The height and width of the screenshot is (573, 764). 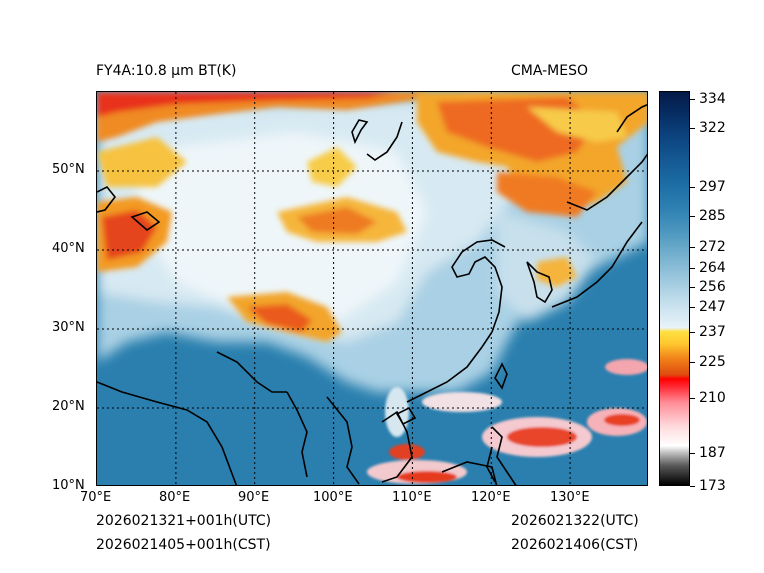 What do you see at coordinates (712, 99) in the screenshot?
I see `colorbar-label-334: 334` at bounding box center [712, 99].